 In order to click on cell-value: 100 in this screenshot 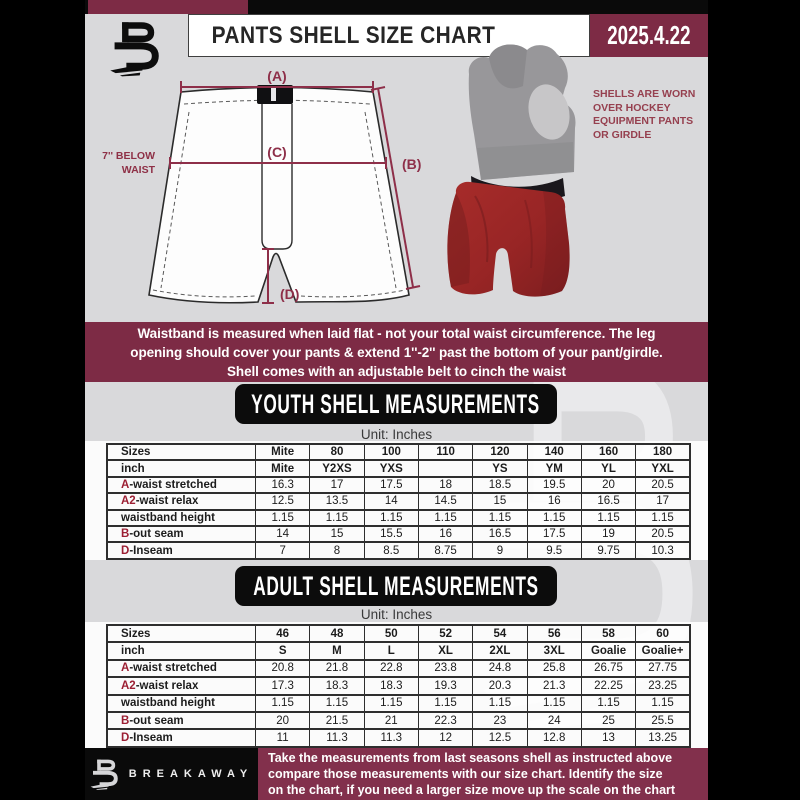, I will do `click(391, 452)`.